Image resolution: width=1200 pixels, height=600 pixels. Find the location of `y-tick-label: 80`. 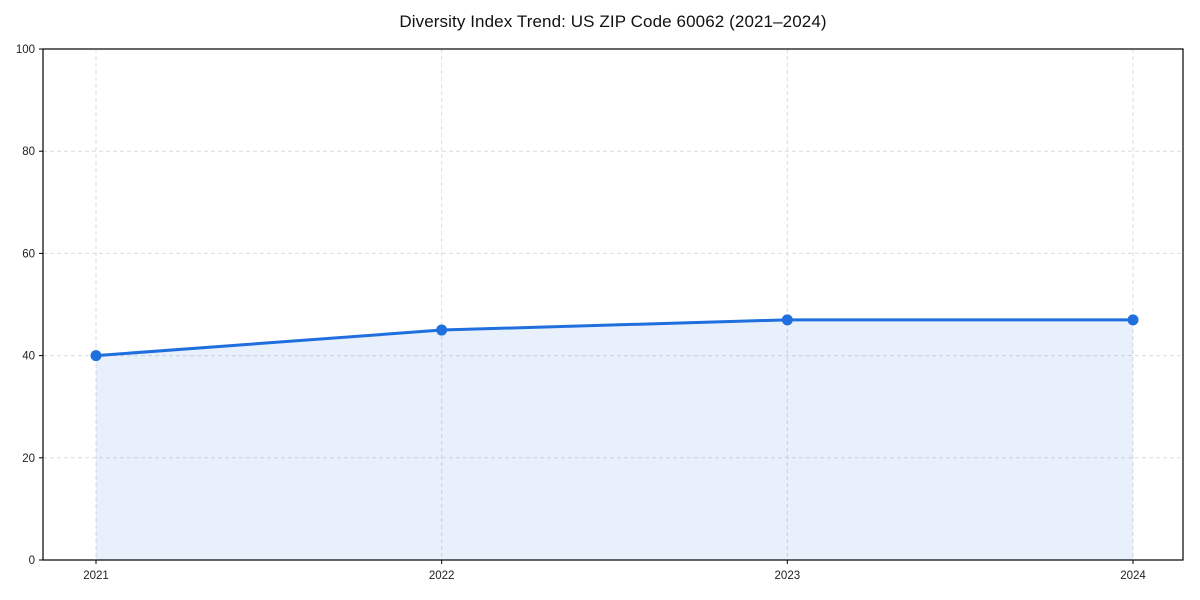

y-tick-label: 80 is located at coordinates (28, 152).